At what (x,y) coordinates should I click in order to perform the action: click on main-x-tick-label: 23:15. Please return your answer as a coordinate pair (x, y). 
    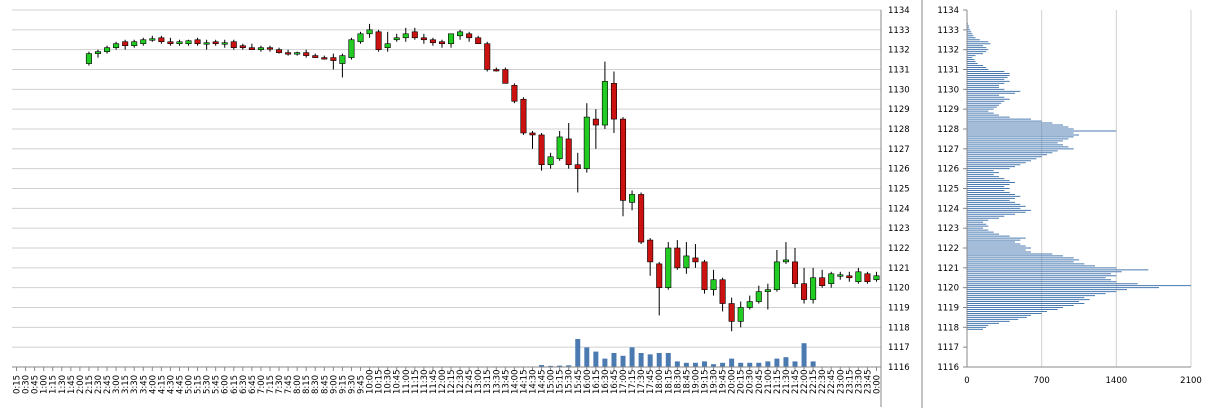
    Looking at the image, I should click on (850, 382).